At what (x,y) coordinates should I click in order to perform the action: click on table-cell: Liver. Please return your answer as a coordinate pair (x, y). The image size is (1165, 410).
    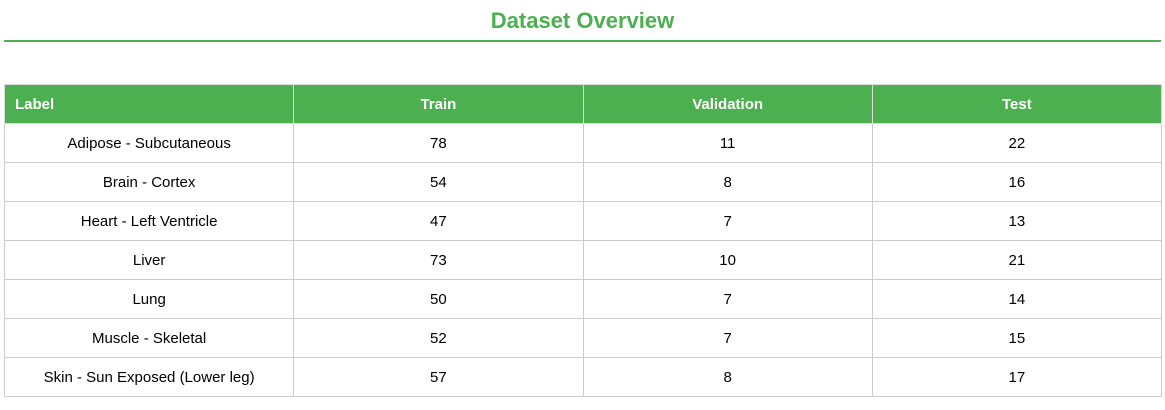
    Looking at the image, I should click on (149, 260).